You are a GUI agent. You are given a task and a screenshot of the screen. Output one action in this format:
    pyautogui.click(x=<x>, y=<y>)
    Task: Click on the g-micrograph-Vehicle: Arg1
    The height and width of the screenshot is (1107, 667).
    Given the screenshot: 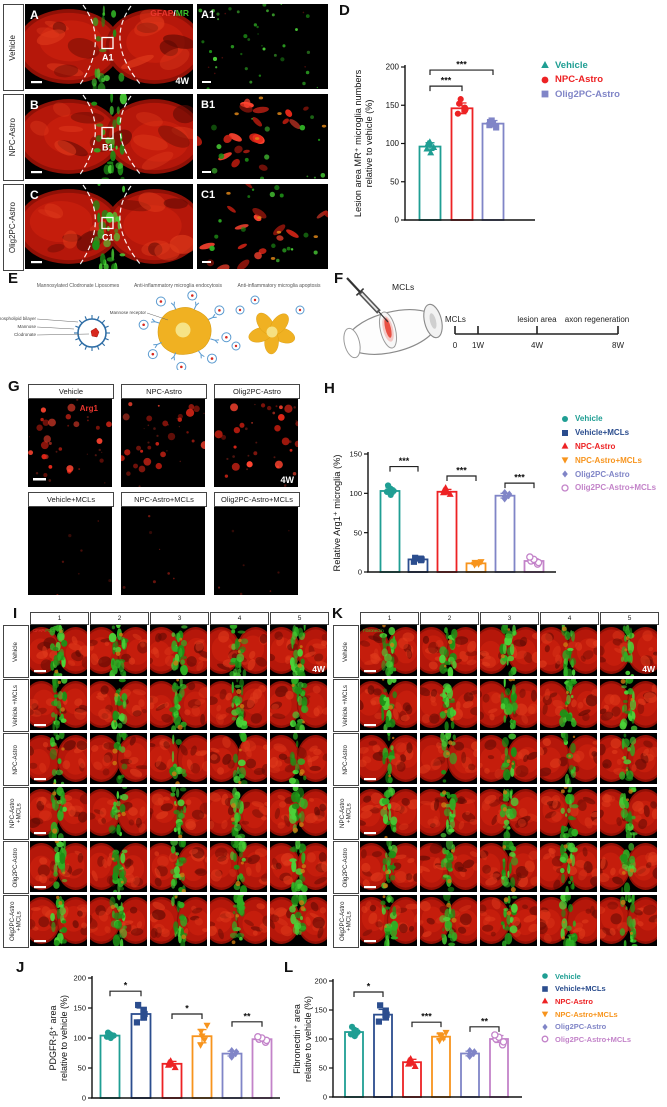 What is the action you would take?
    pyautogui.click(x=70, y=443)
    